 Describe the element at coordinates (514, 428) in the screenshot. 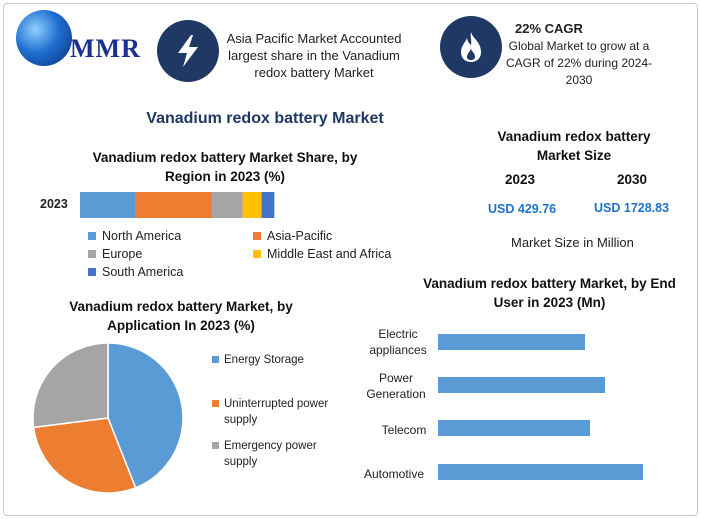

I see `end-user-bar-telecom` at that location.